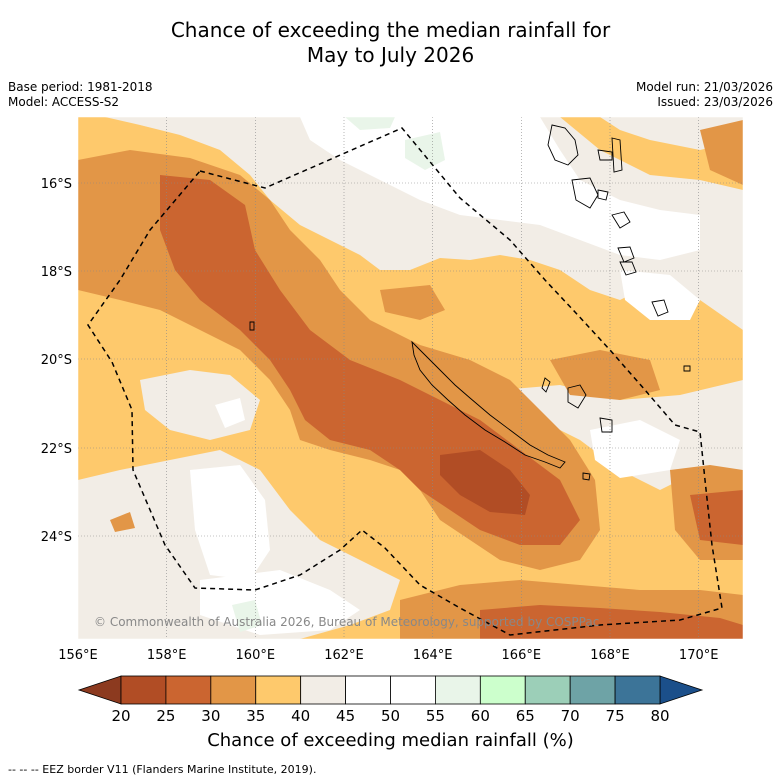  What do you see at coordinates (721, 152) in the screenshot?
I see `band-30-35-northeast` at bounding box center [721, 152].